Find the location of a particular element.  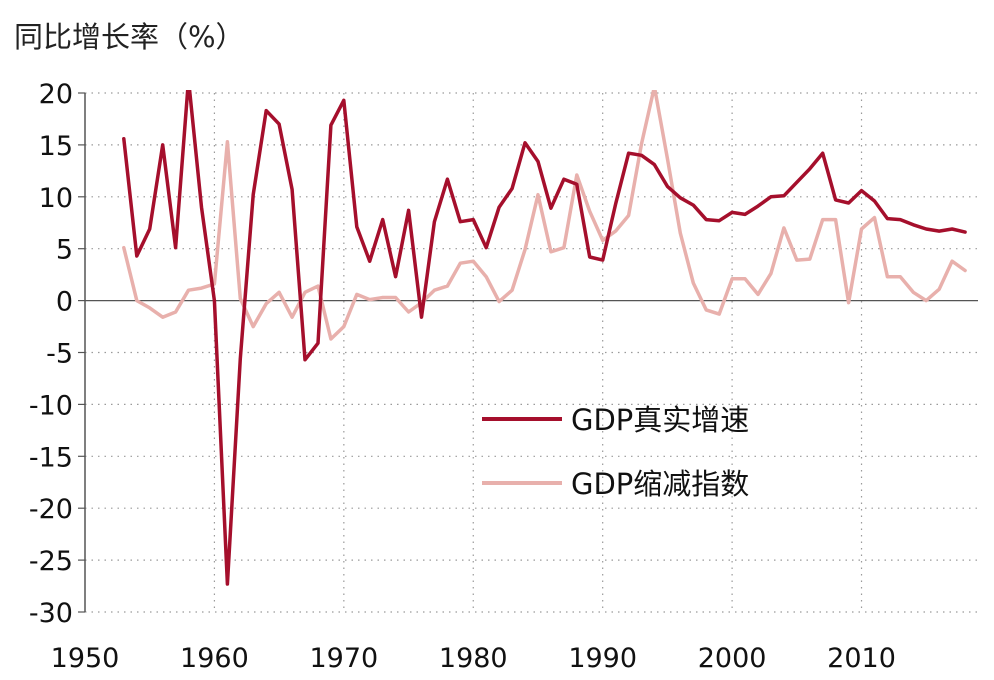

y-tick-label: 10 is located at coordinates (56, 198).